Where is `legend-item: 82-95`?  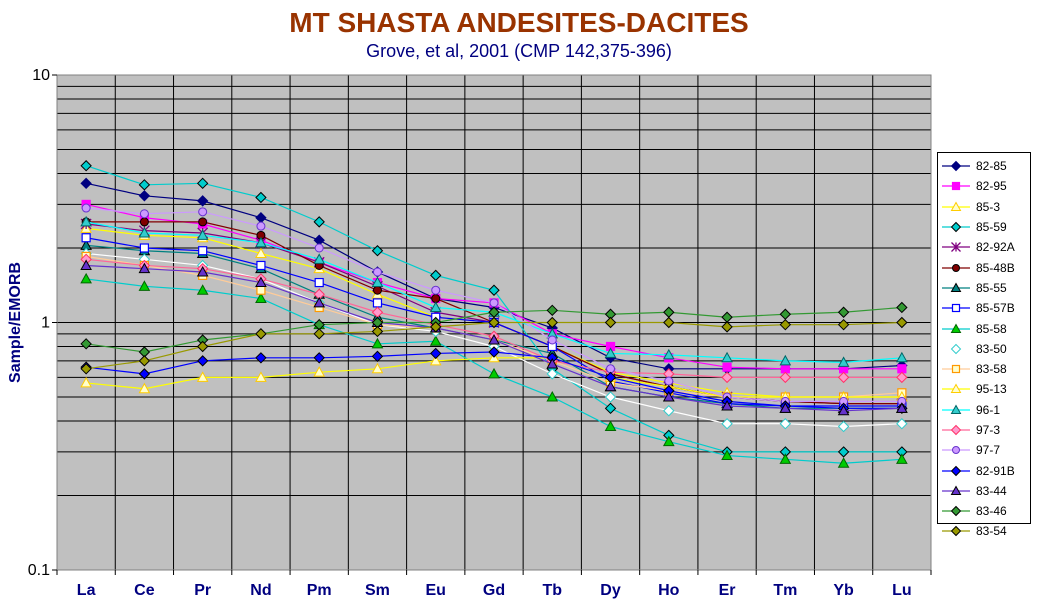
legend-item: 82-95 is located at coordinates (984, 186).